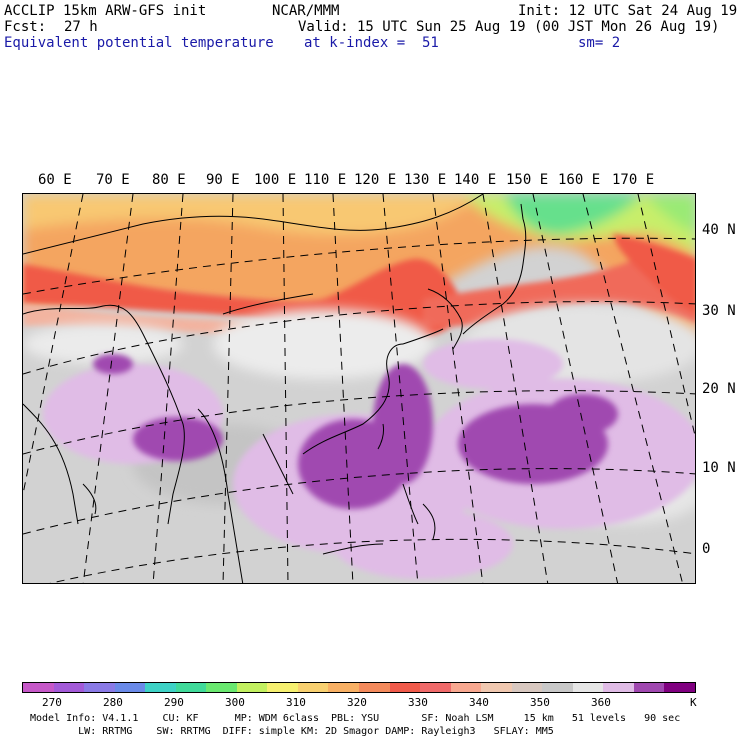  I want to click on lon-label-130e: 130 E, so click(425, 180).